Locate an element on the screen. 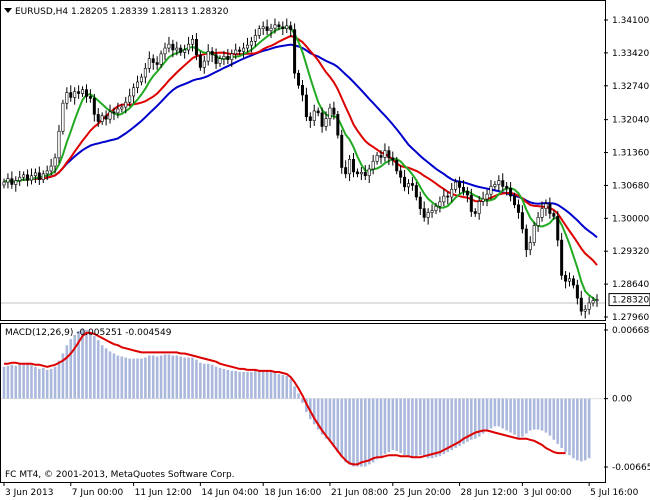  time-tick-label: 25 Jun 20:00 is located at coordinates (422, 493).